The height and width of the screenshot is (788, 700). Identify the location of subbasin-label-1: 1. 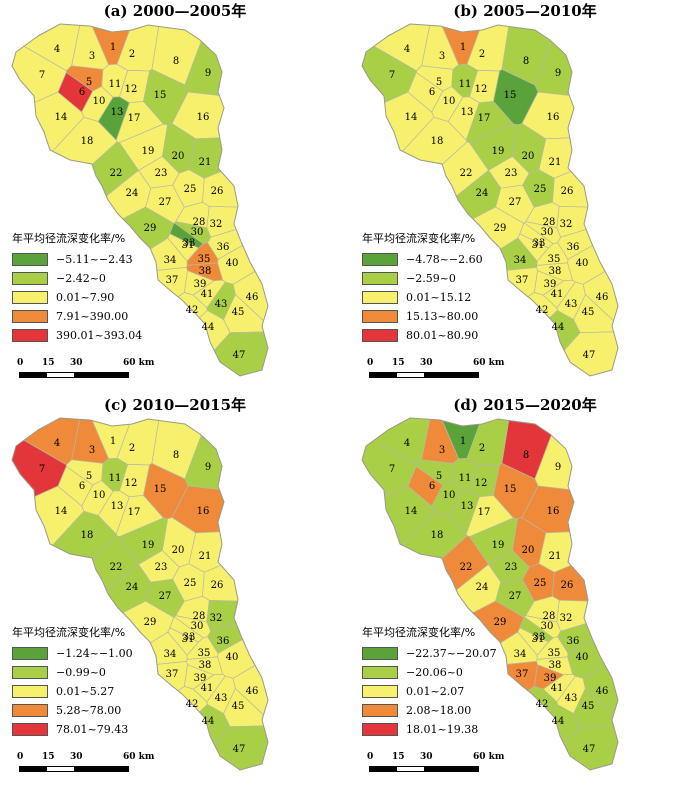
(113, 441).